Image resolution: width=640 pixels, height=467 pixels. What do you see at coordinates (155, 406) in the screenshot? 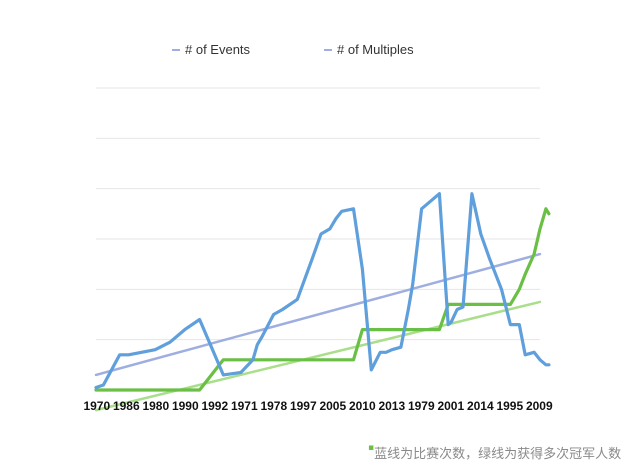
I see `x-tick-label: 1980` at bounding box center [155, 406].